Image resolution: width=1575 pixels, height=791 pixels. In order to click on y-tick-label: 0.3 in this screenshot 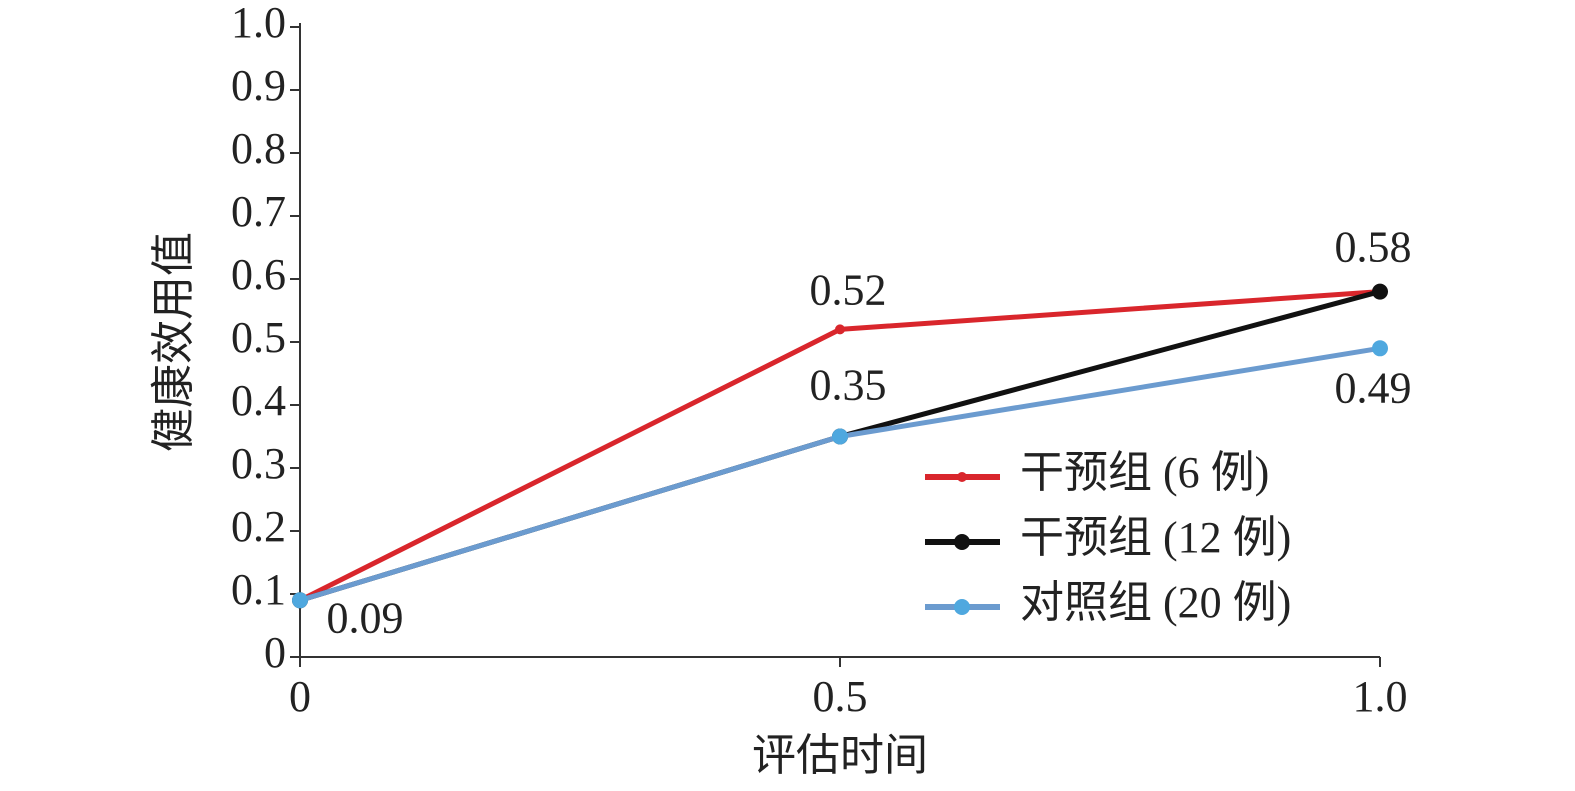, I will do `click(258, 463)`.